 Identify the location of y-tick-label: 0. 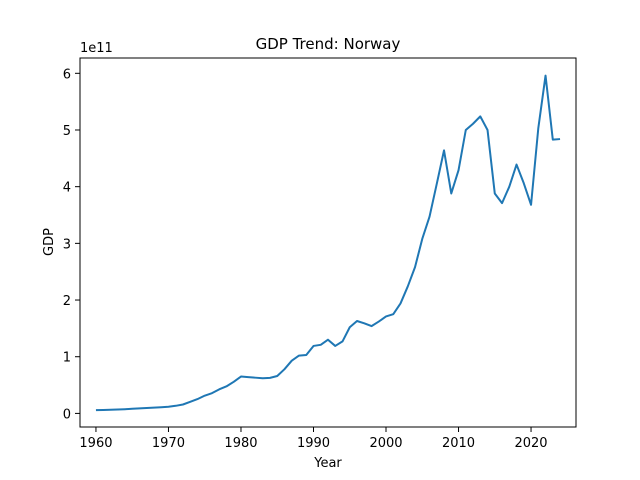
(67, 414).